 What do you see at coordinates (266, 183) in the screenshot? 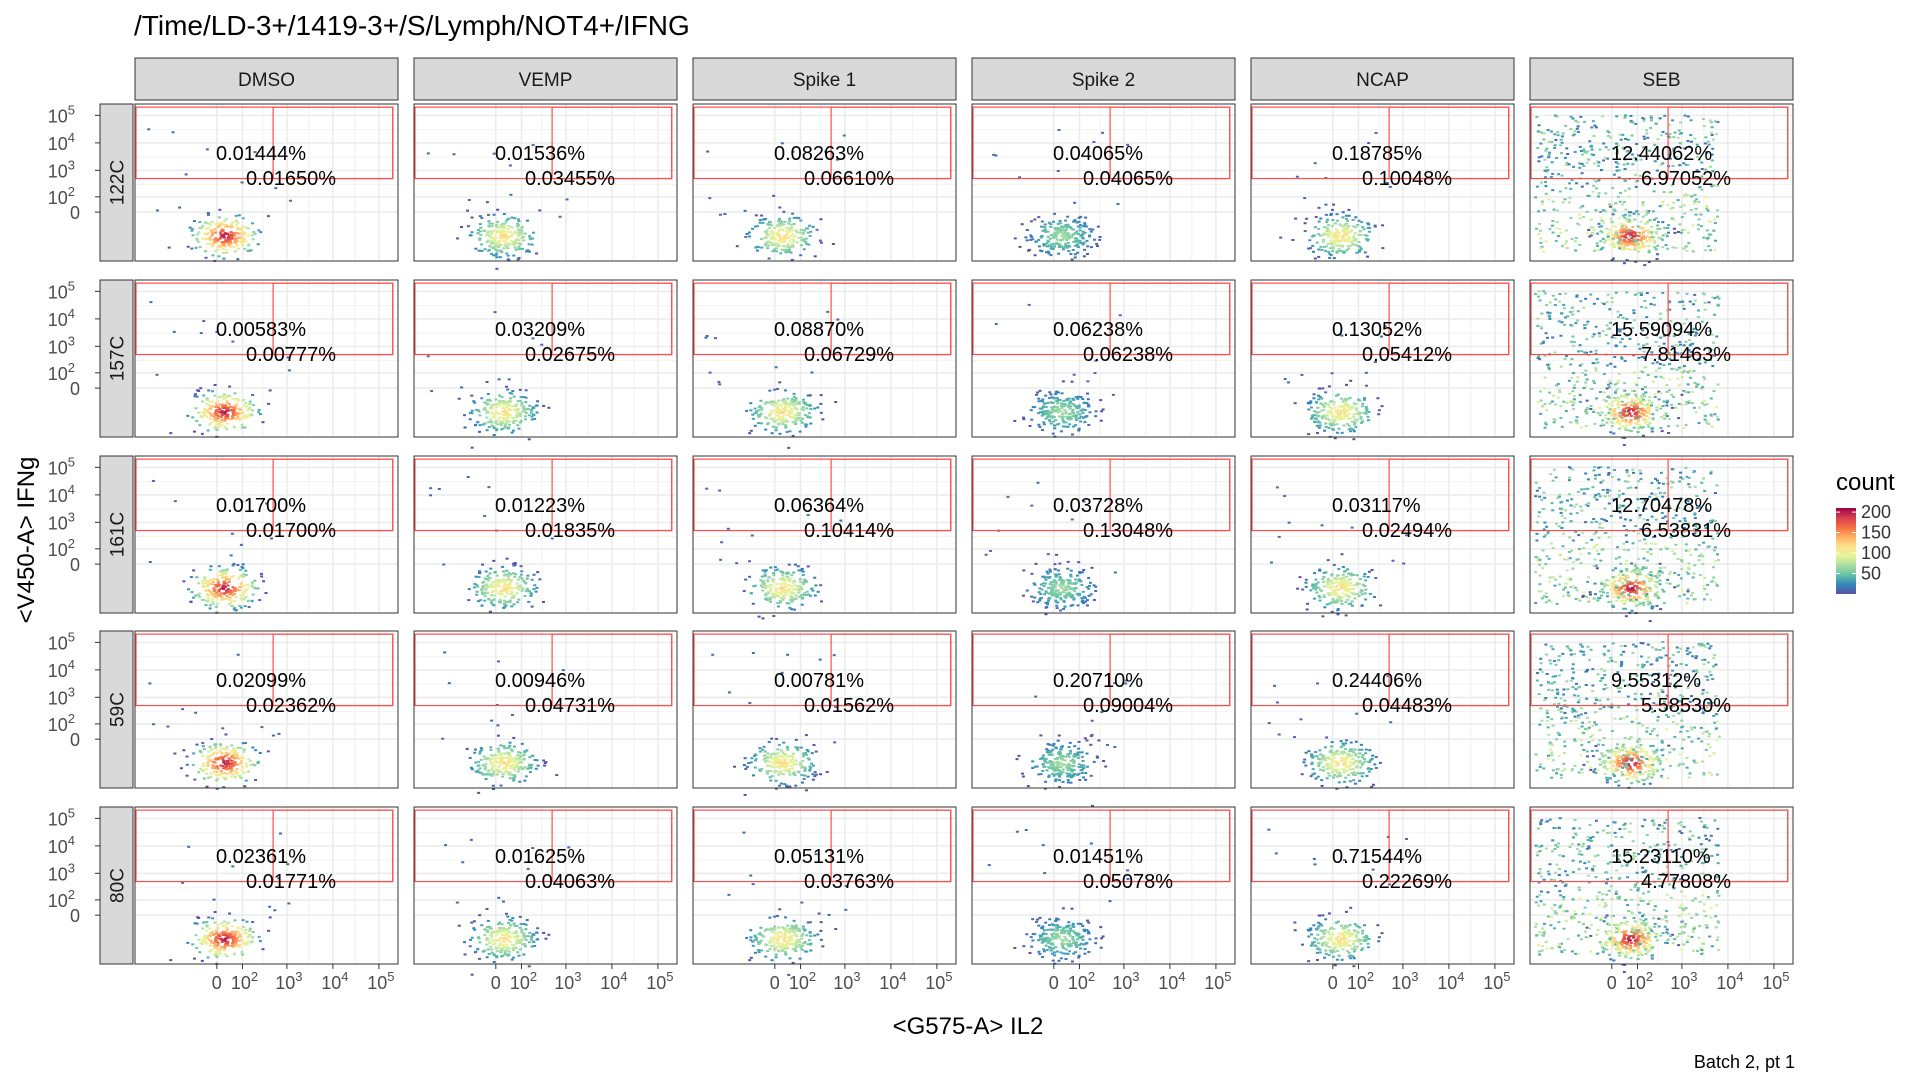
I see `panel: 0.01444%0.01650%` at bounding box center [266, 183].